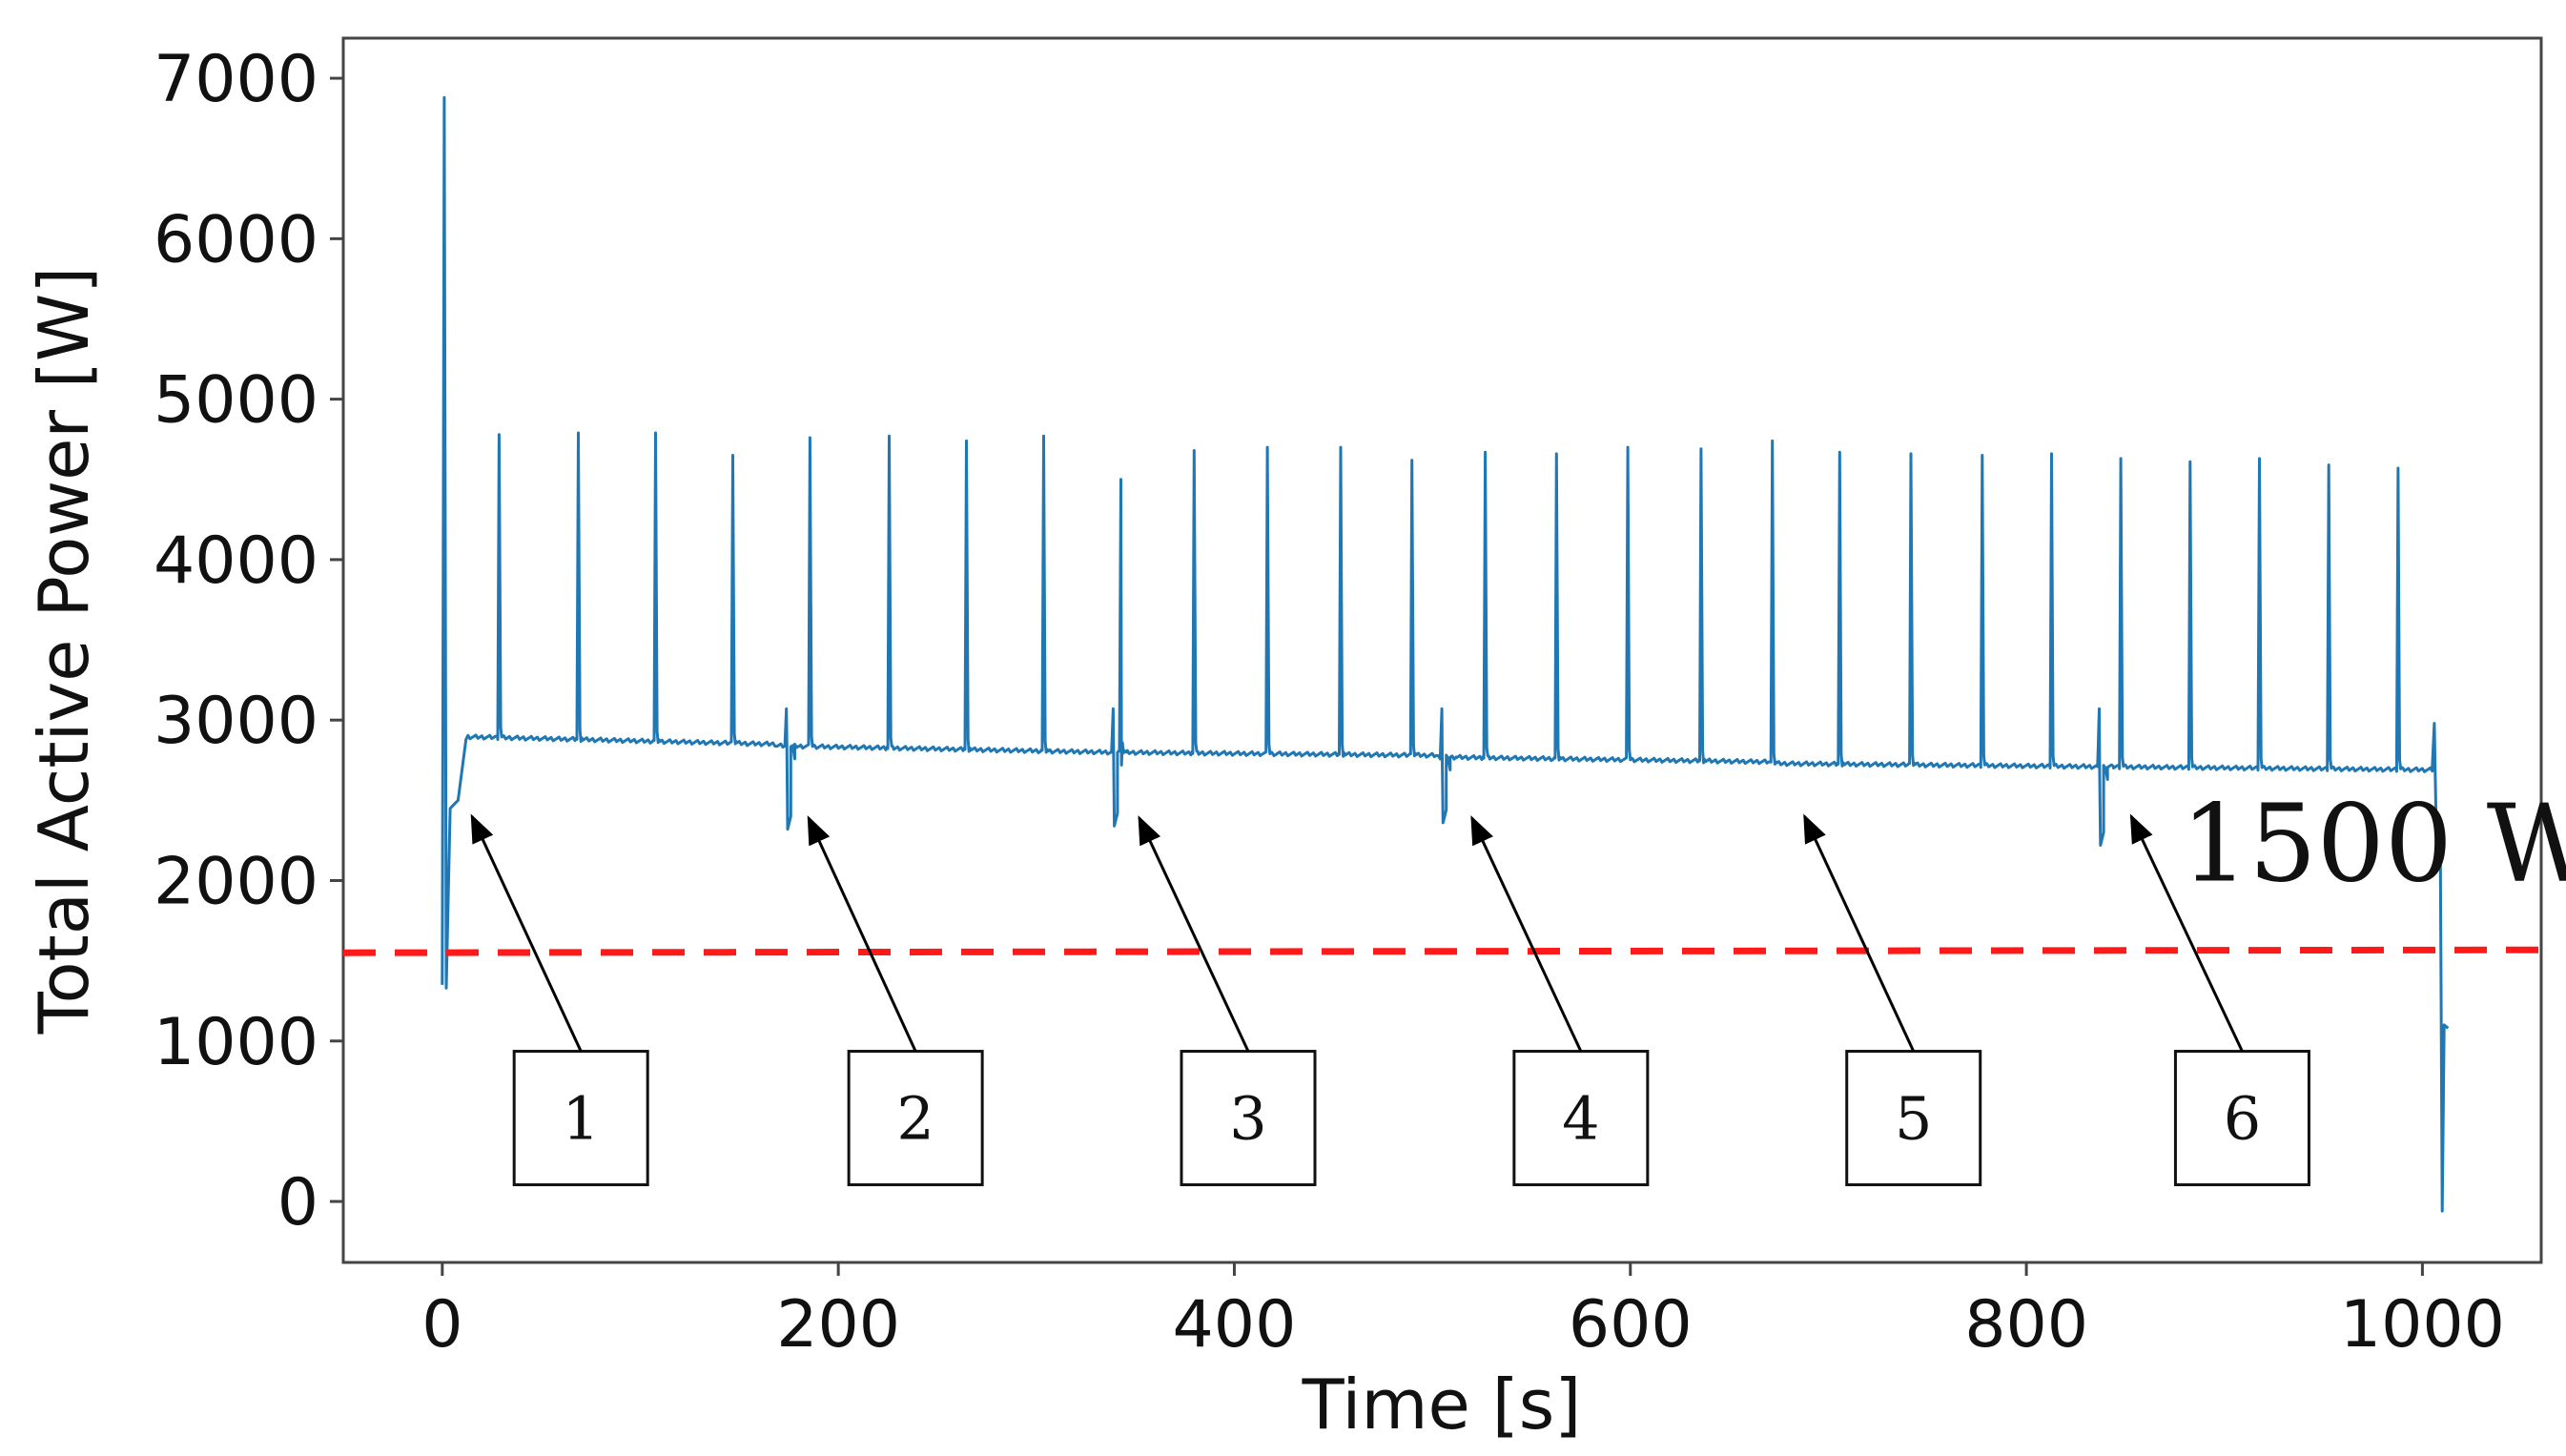 Image resolution: width=2566 pixels, height=1456 pixels. What do you see at coordinates (1247, 1119) in the screenshot?
I see `annotation-label: 3` at bounding box center [1247, 1119].